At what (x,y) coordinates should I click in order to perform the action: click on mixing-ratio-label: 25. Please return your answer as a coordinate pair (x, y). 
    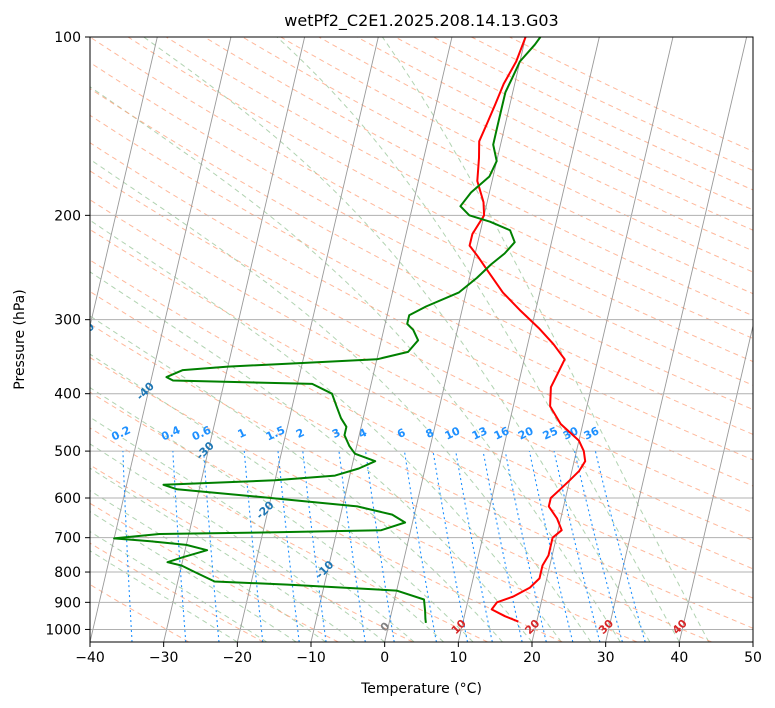
    Looking at the image, I should click on (550, 433).